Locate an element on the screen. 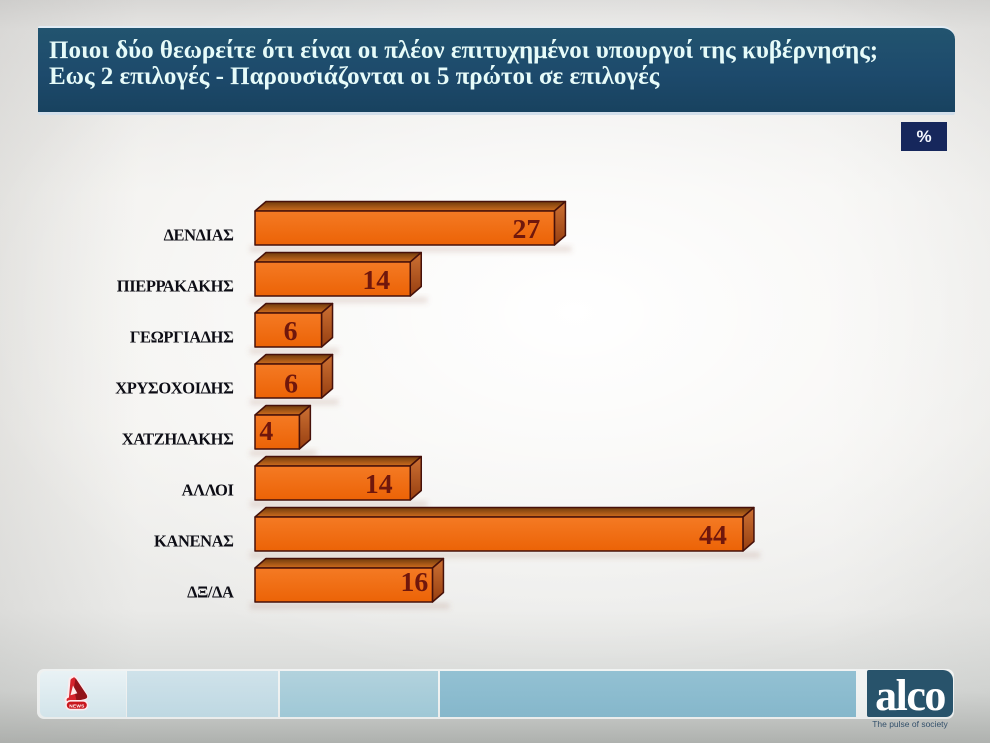 This screenshot has height=743, width=990. svg-text: NEWS is located at coordinates (77, 707).